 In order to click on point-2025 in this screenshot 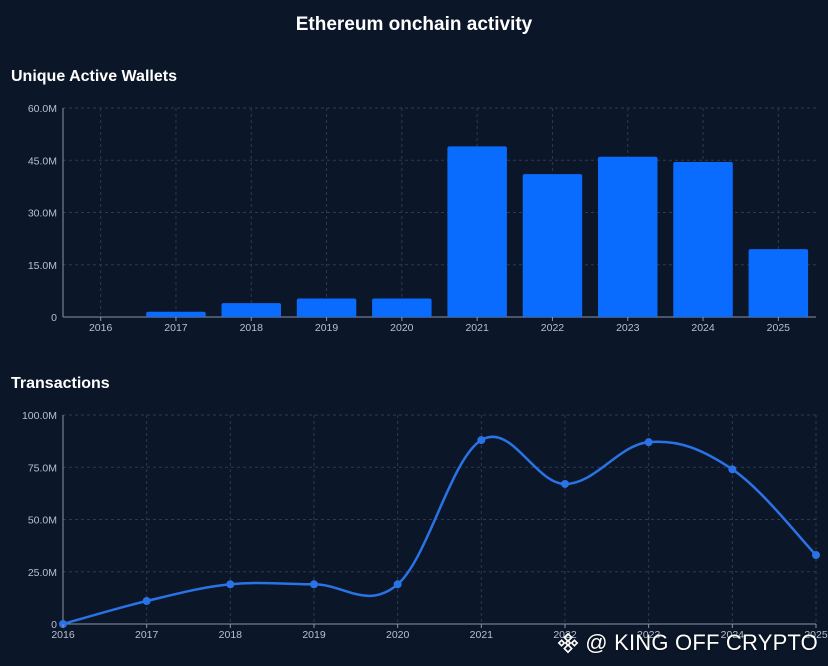, I will do `click(816, 555)`.